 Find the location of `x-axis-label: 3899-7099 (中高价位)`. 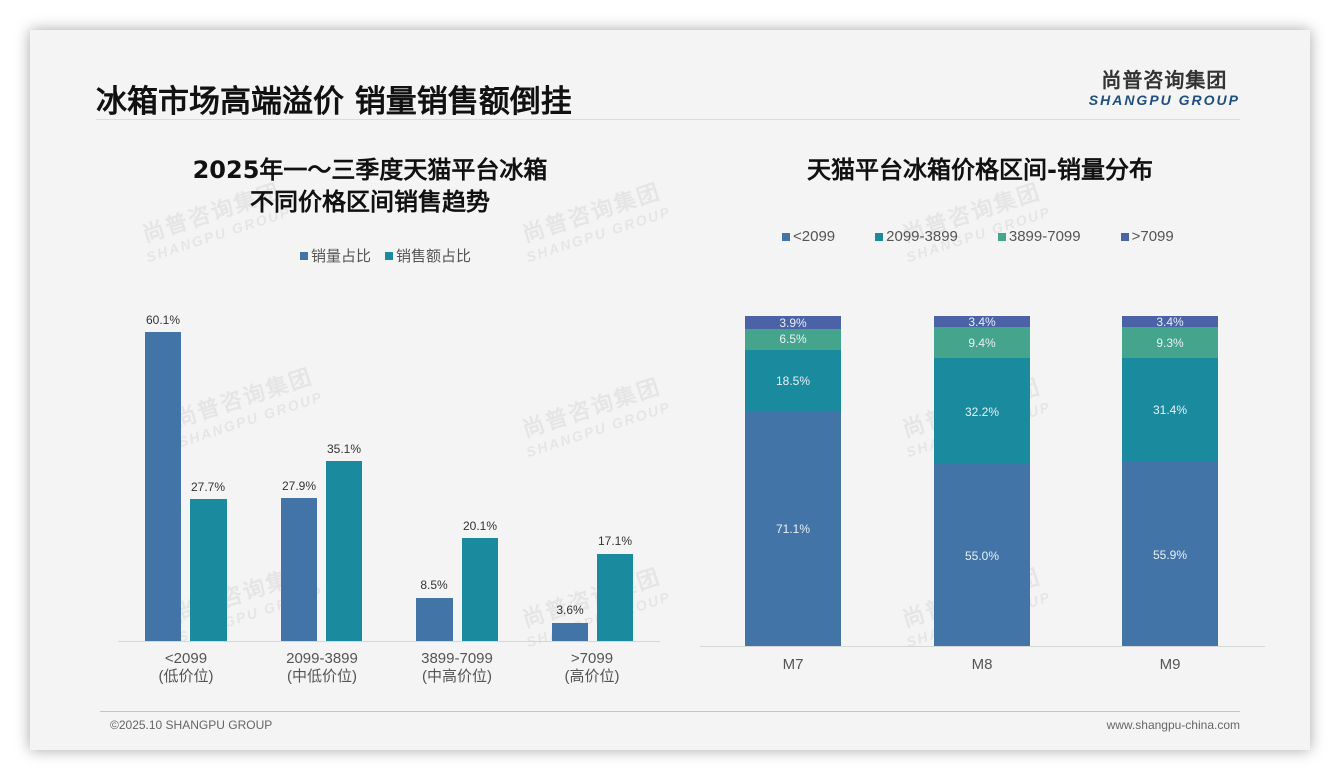

x-axis-label: 3899-7099 (中高价位) is located at coordinates (457, 668).